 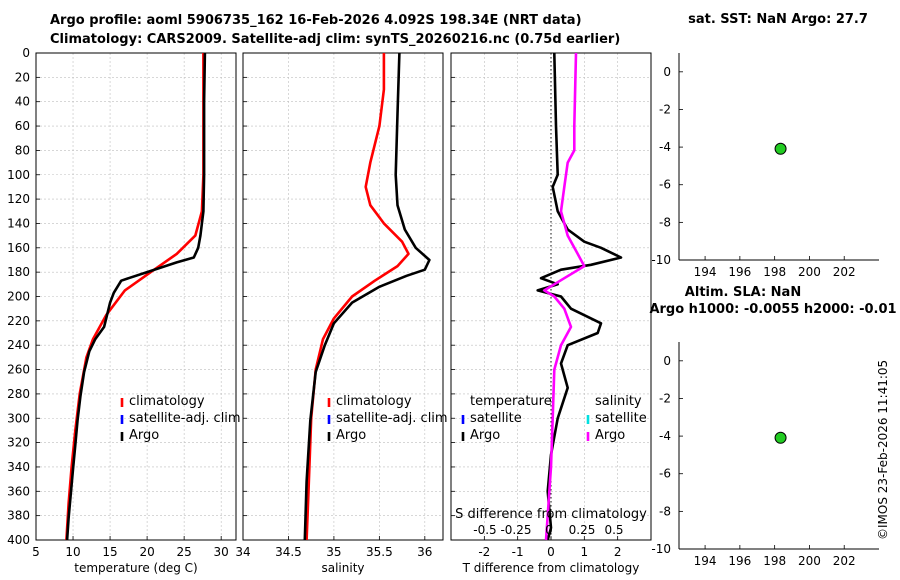 I want to click on sst-ytick-label: -4, so click(x=665, y=147).